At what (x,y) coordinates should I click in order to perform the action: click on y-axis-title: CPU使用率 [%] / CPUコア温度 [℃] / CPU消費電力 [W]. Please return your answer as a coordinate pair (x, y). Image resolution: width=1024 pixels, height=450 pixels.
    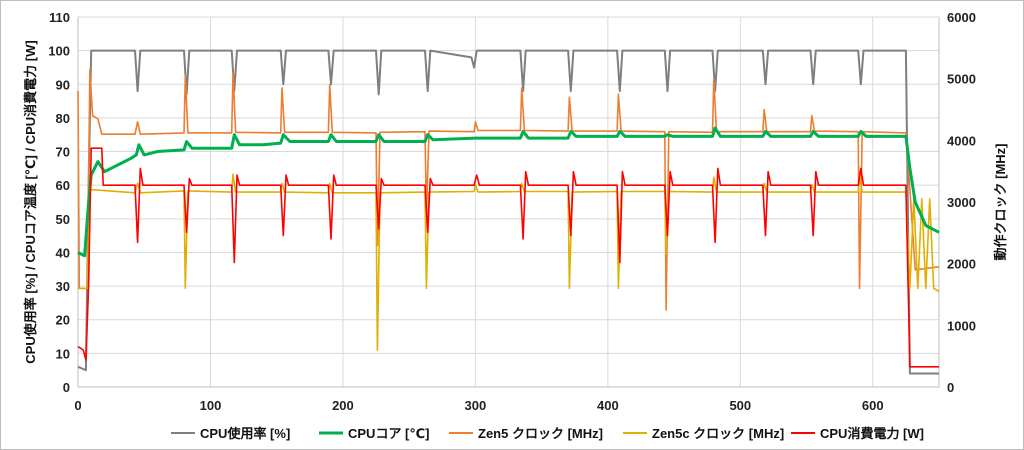
    Looking at the image, I should click on (30, 201).